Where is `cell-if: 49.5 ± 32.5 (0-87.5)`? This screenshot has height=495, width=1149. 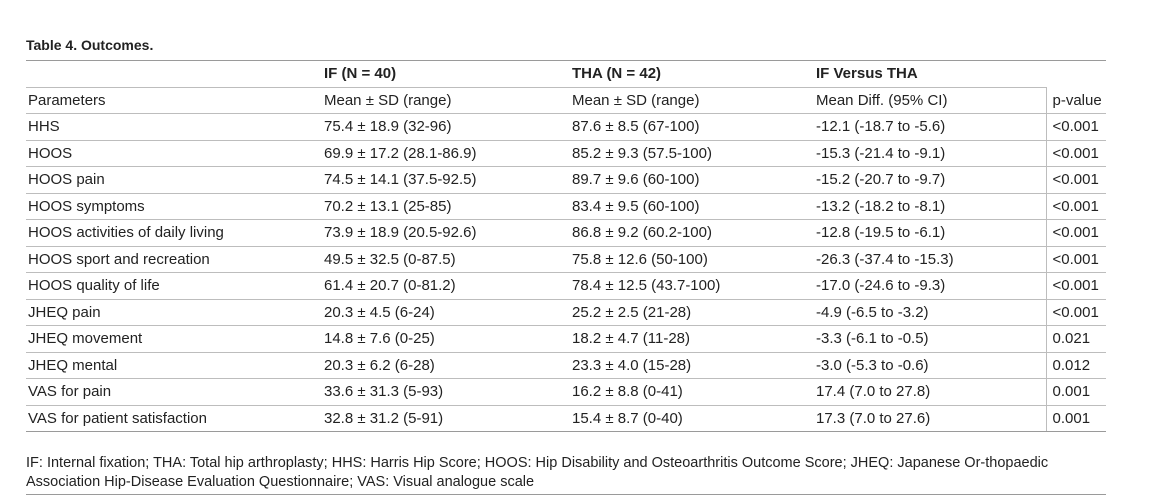 cell-if: 49.5 ± 32.5 (0-87.5) is located at coordinates (446, 259).